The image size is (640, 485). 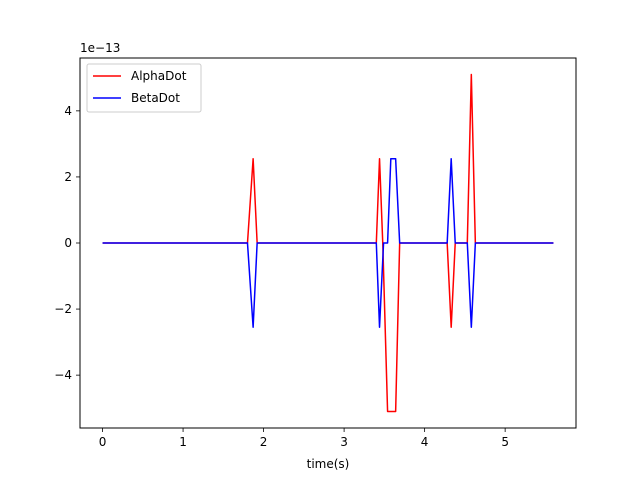 I want to click on y-tick-label: 4, so click(x=68, y=111).